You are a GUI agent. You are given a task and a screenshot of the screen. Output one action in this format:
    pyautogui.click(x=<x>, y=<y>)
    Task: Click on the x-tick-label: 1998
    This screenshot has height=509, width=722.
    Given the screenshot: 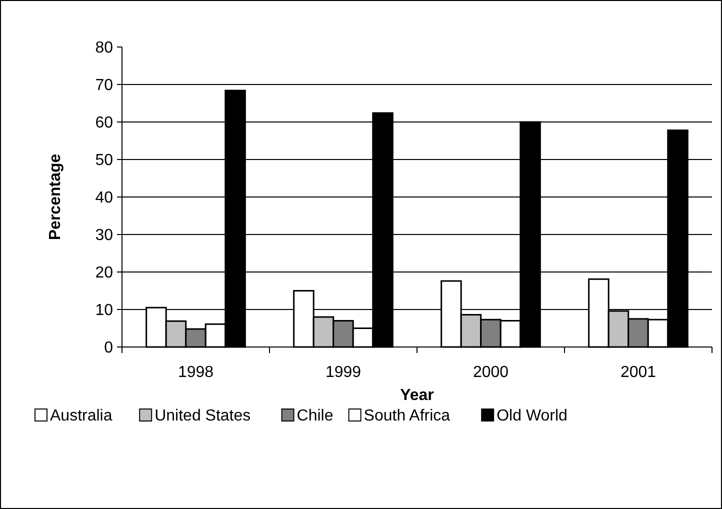 What is the action you would take?
    pyautogui.click(x=196, y=372)
    